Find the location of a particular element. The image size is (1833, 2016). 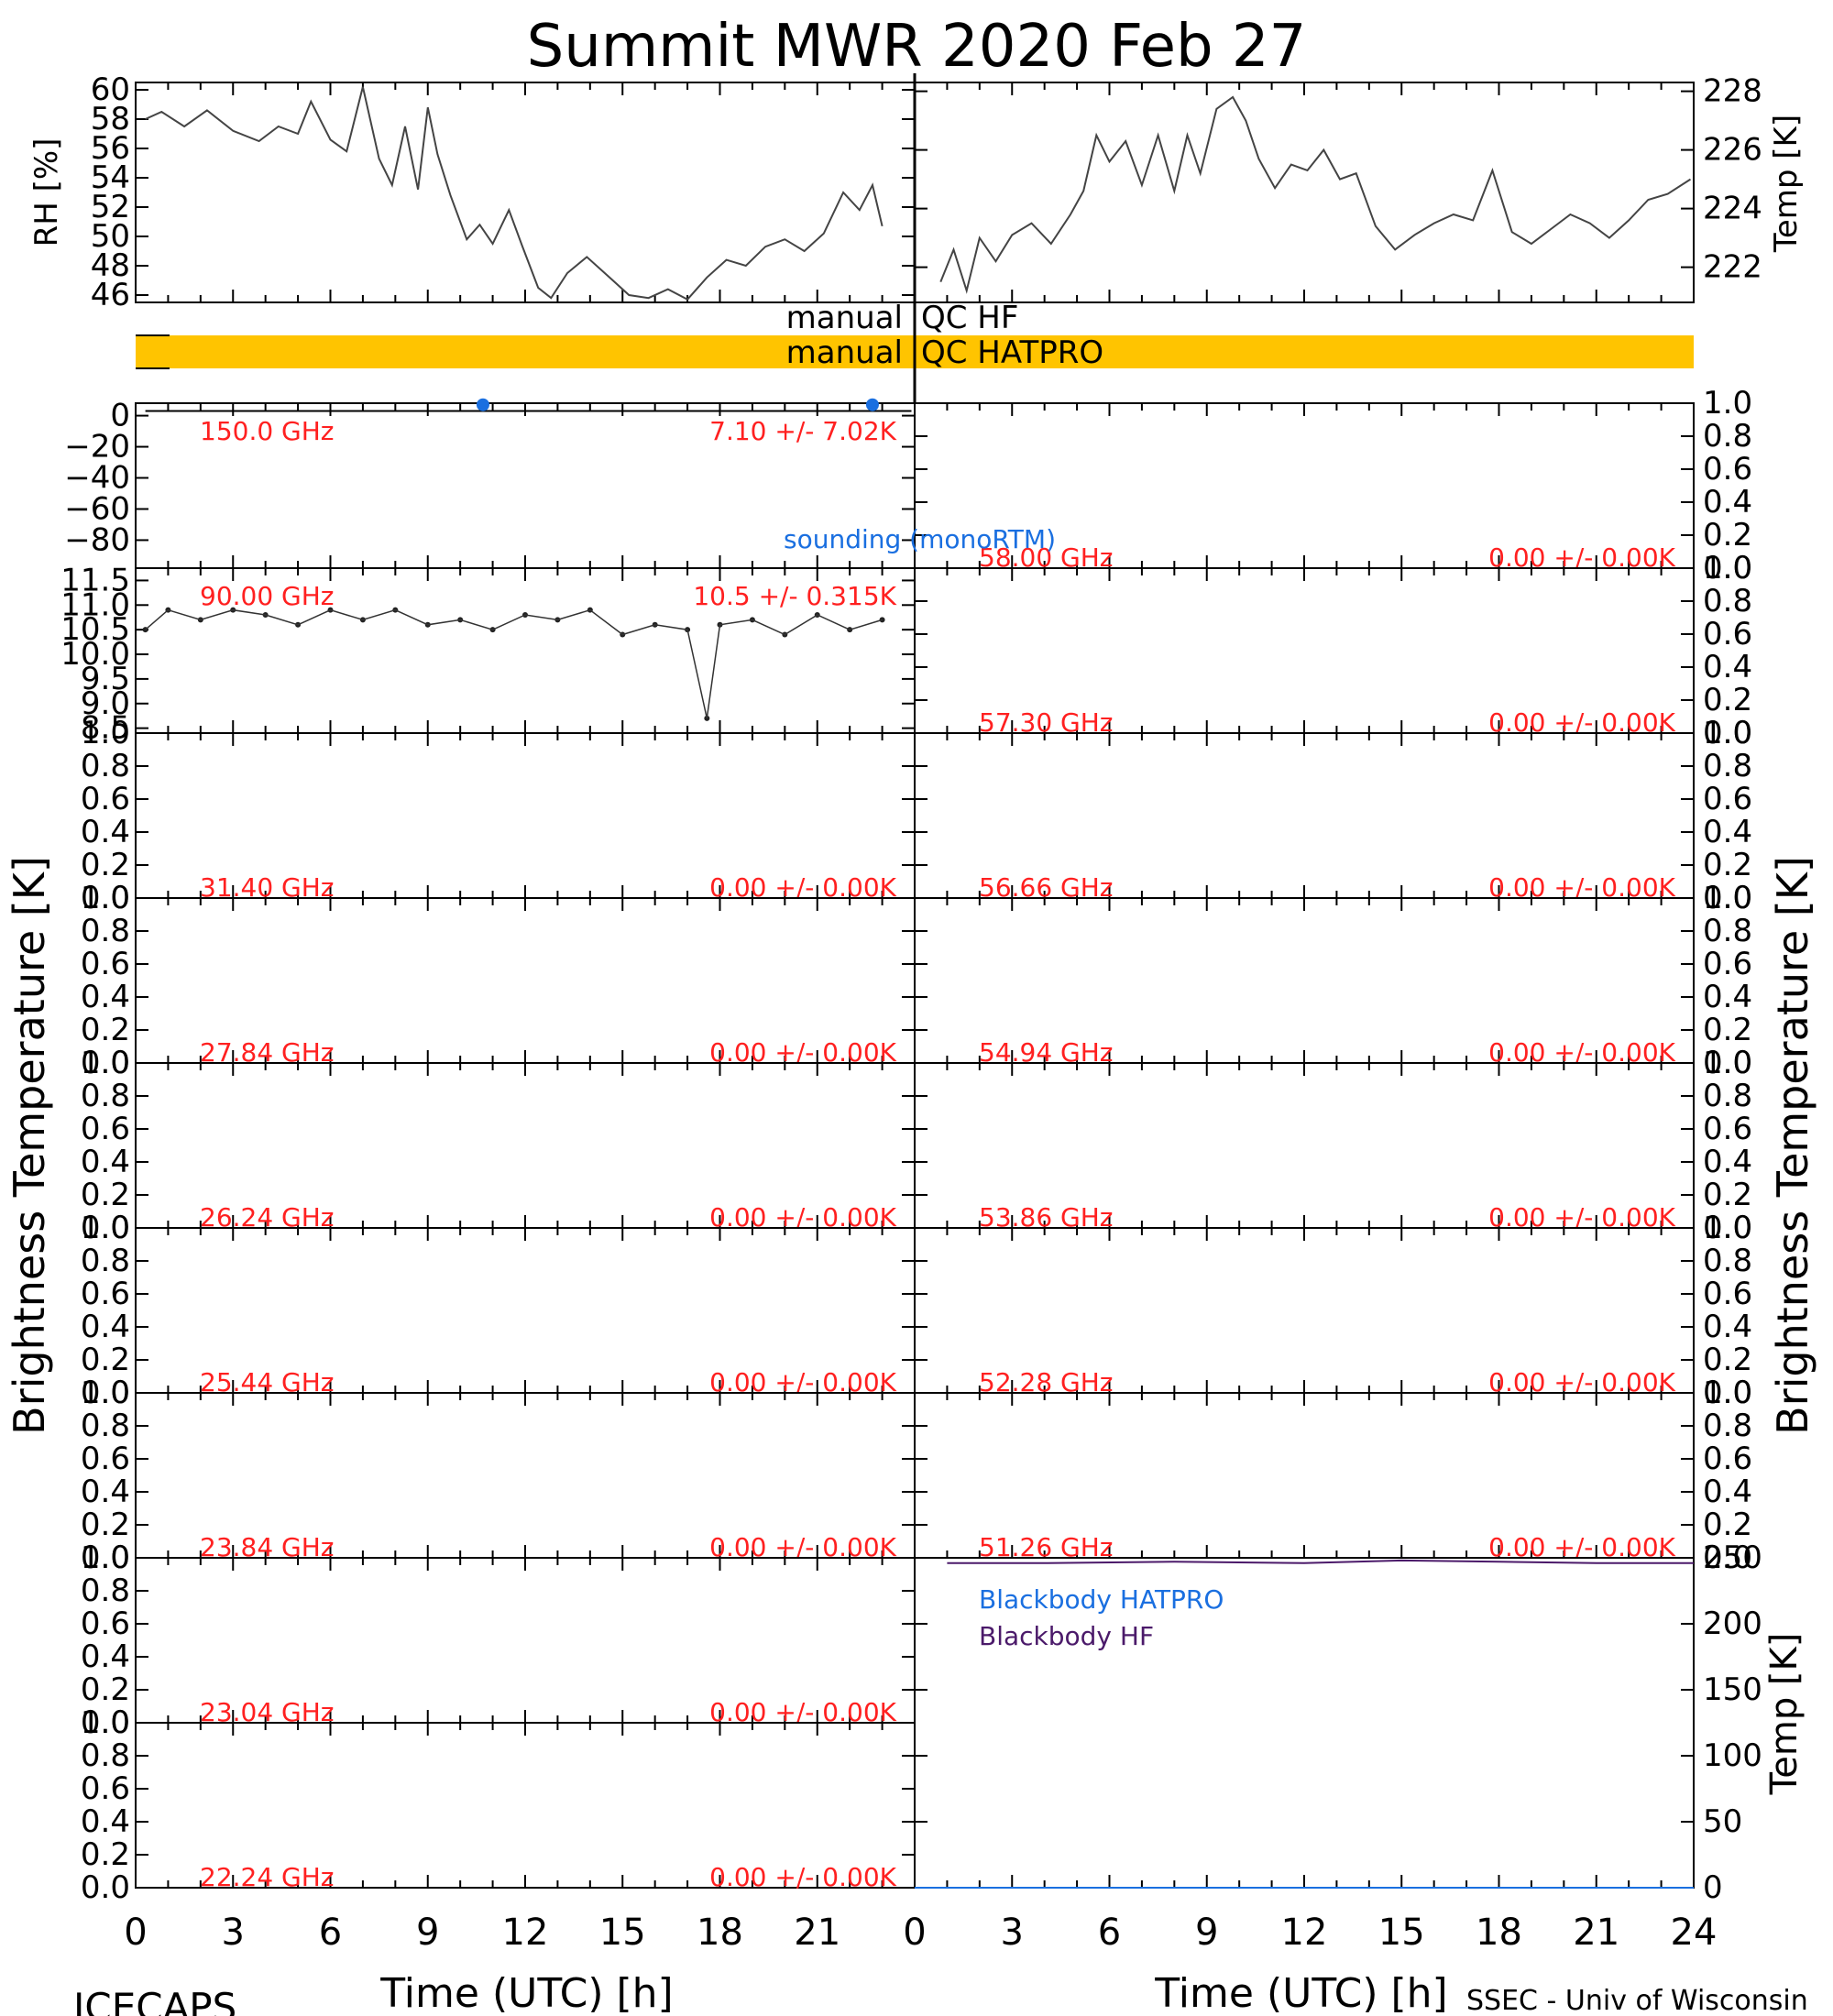

x-axis-label-left: Time (UTC) [h] is located at coordinates (526, 1993).